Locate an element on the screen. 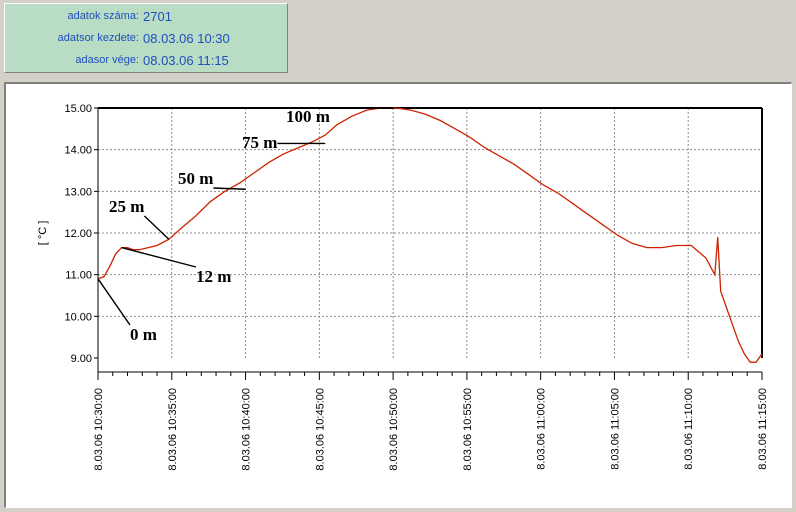 The width and height of the screenshot is (796, 512). info-row-count: adatok száma: 2701 is located at coordinates (147, 17).